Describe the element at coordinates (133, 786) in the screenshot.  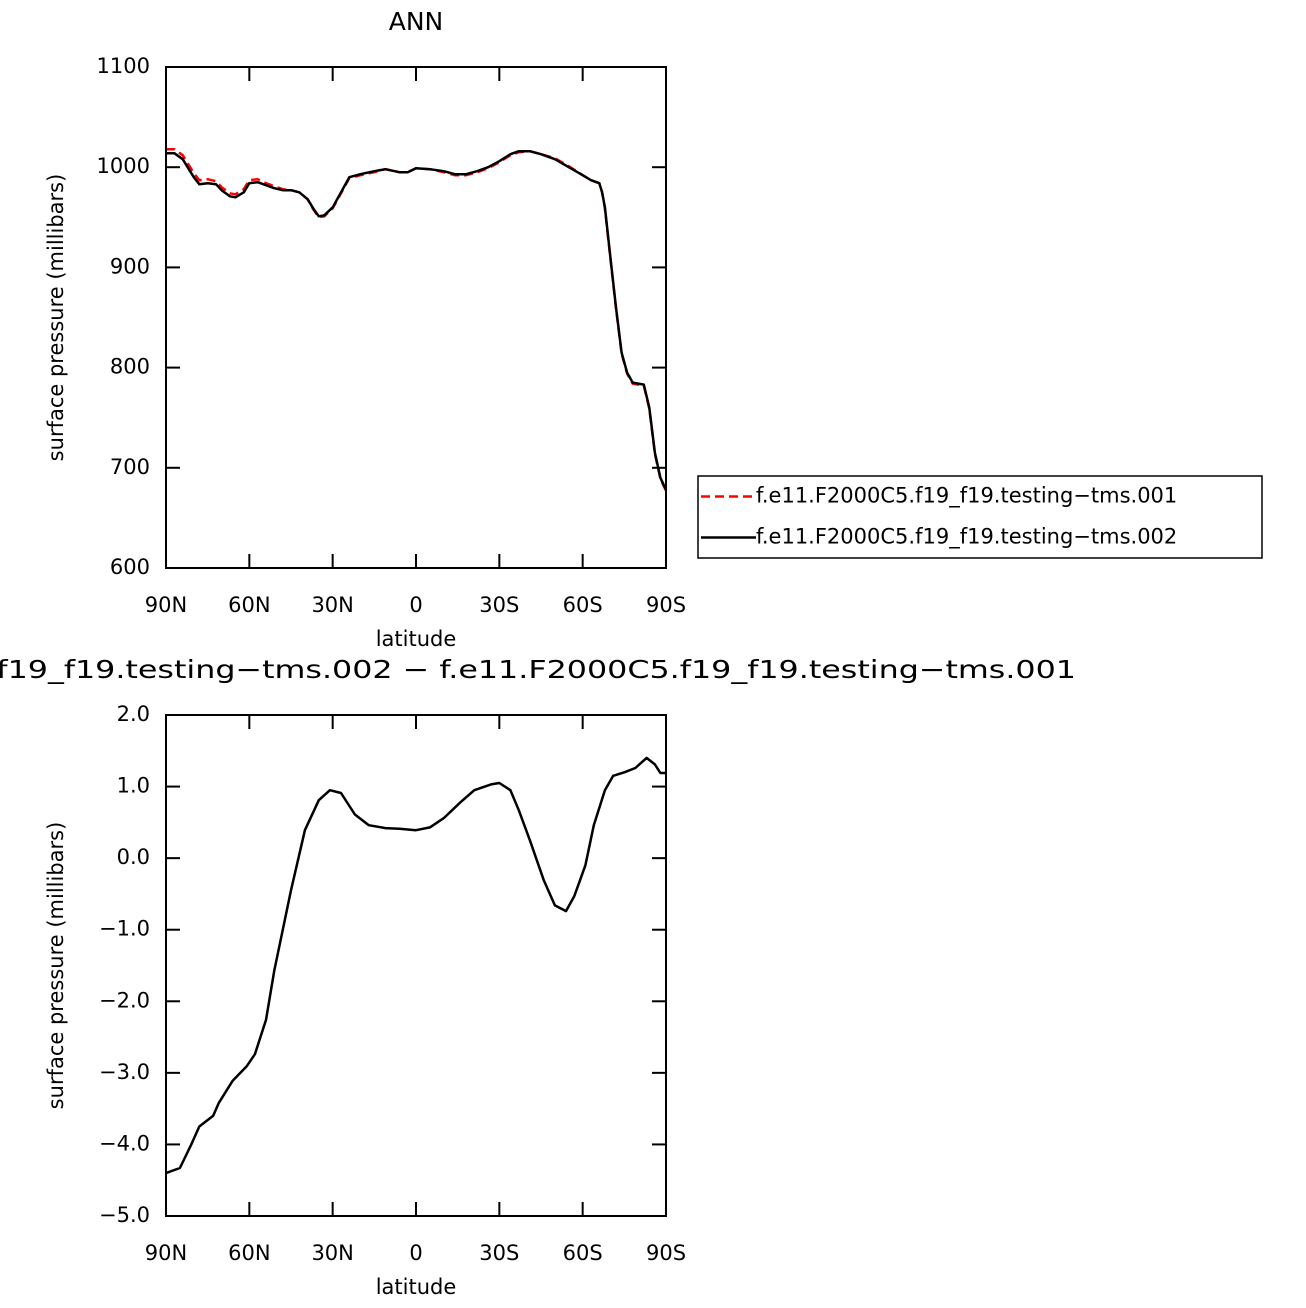
I see `y-tick-label: 1.0` at that location.